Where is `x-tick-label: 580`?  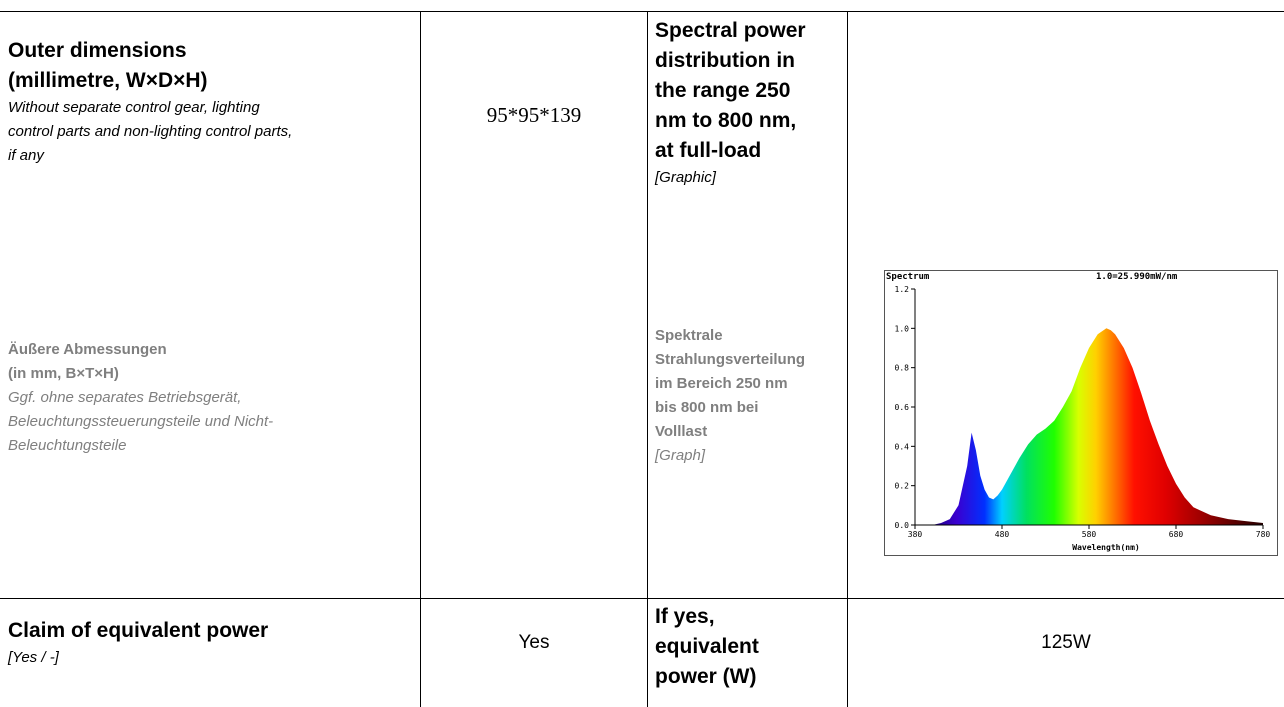 x-tick-label: 580 is located at coordinates (1089, 534).